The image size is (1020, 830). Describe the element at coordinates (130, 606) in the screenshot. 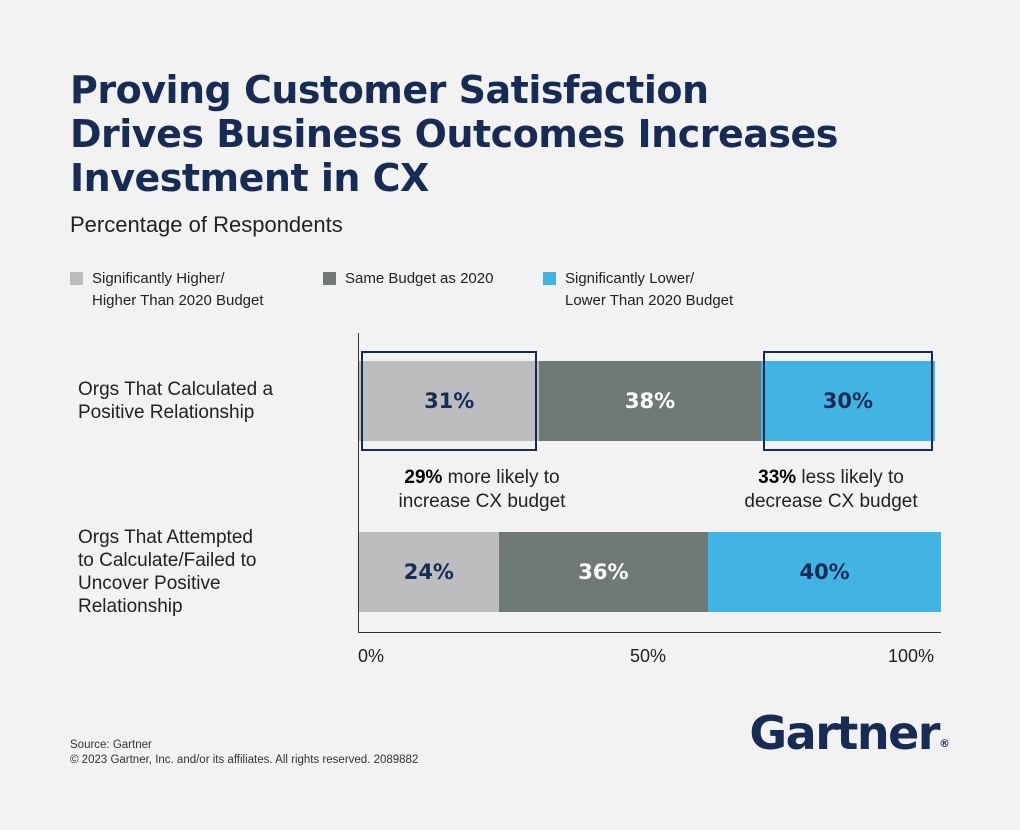

I see `row-label-line: Relationship` at that location.